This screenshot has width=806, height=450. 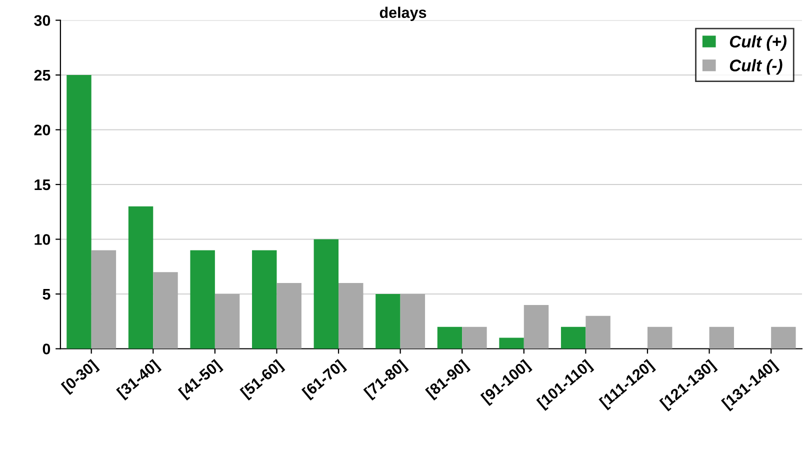 I want to click on y-tick-label: 30, so click(x=42, y=20).